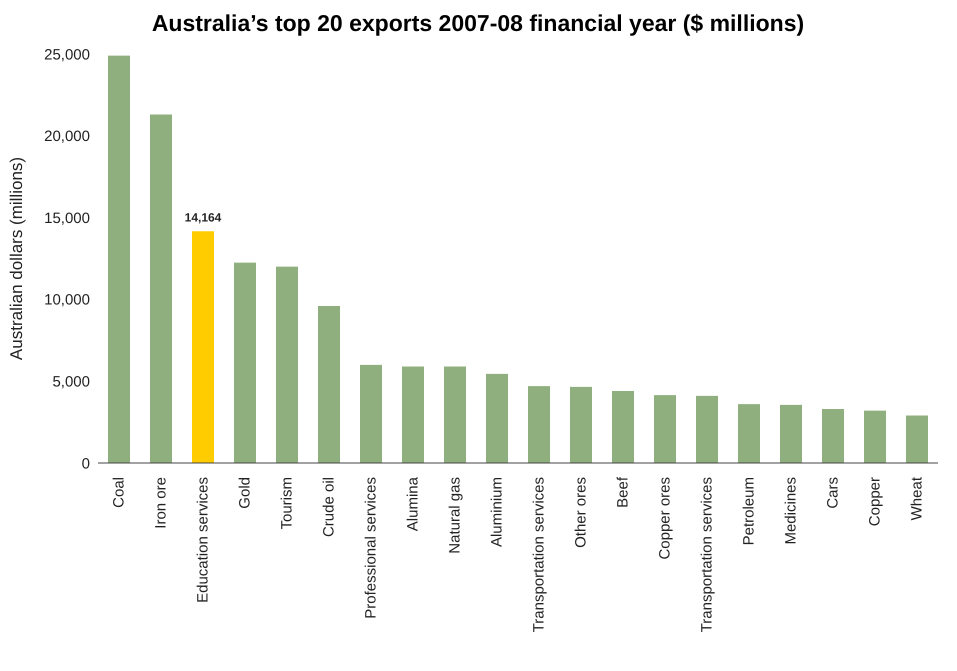 This screenshot has width=957, height=671. What do you see at coordinates (581, 512) in the screenshot?
I see `x-tick-label: Other ores` at bounding box center [581, 512].